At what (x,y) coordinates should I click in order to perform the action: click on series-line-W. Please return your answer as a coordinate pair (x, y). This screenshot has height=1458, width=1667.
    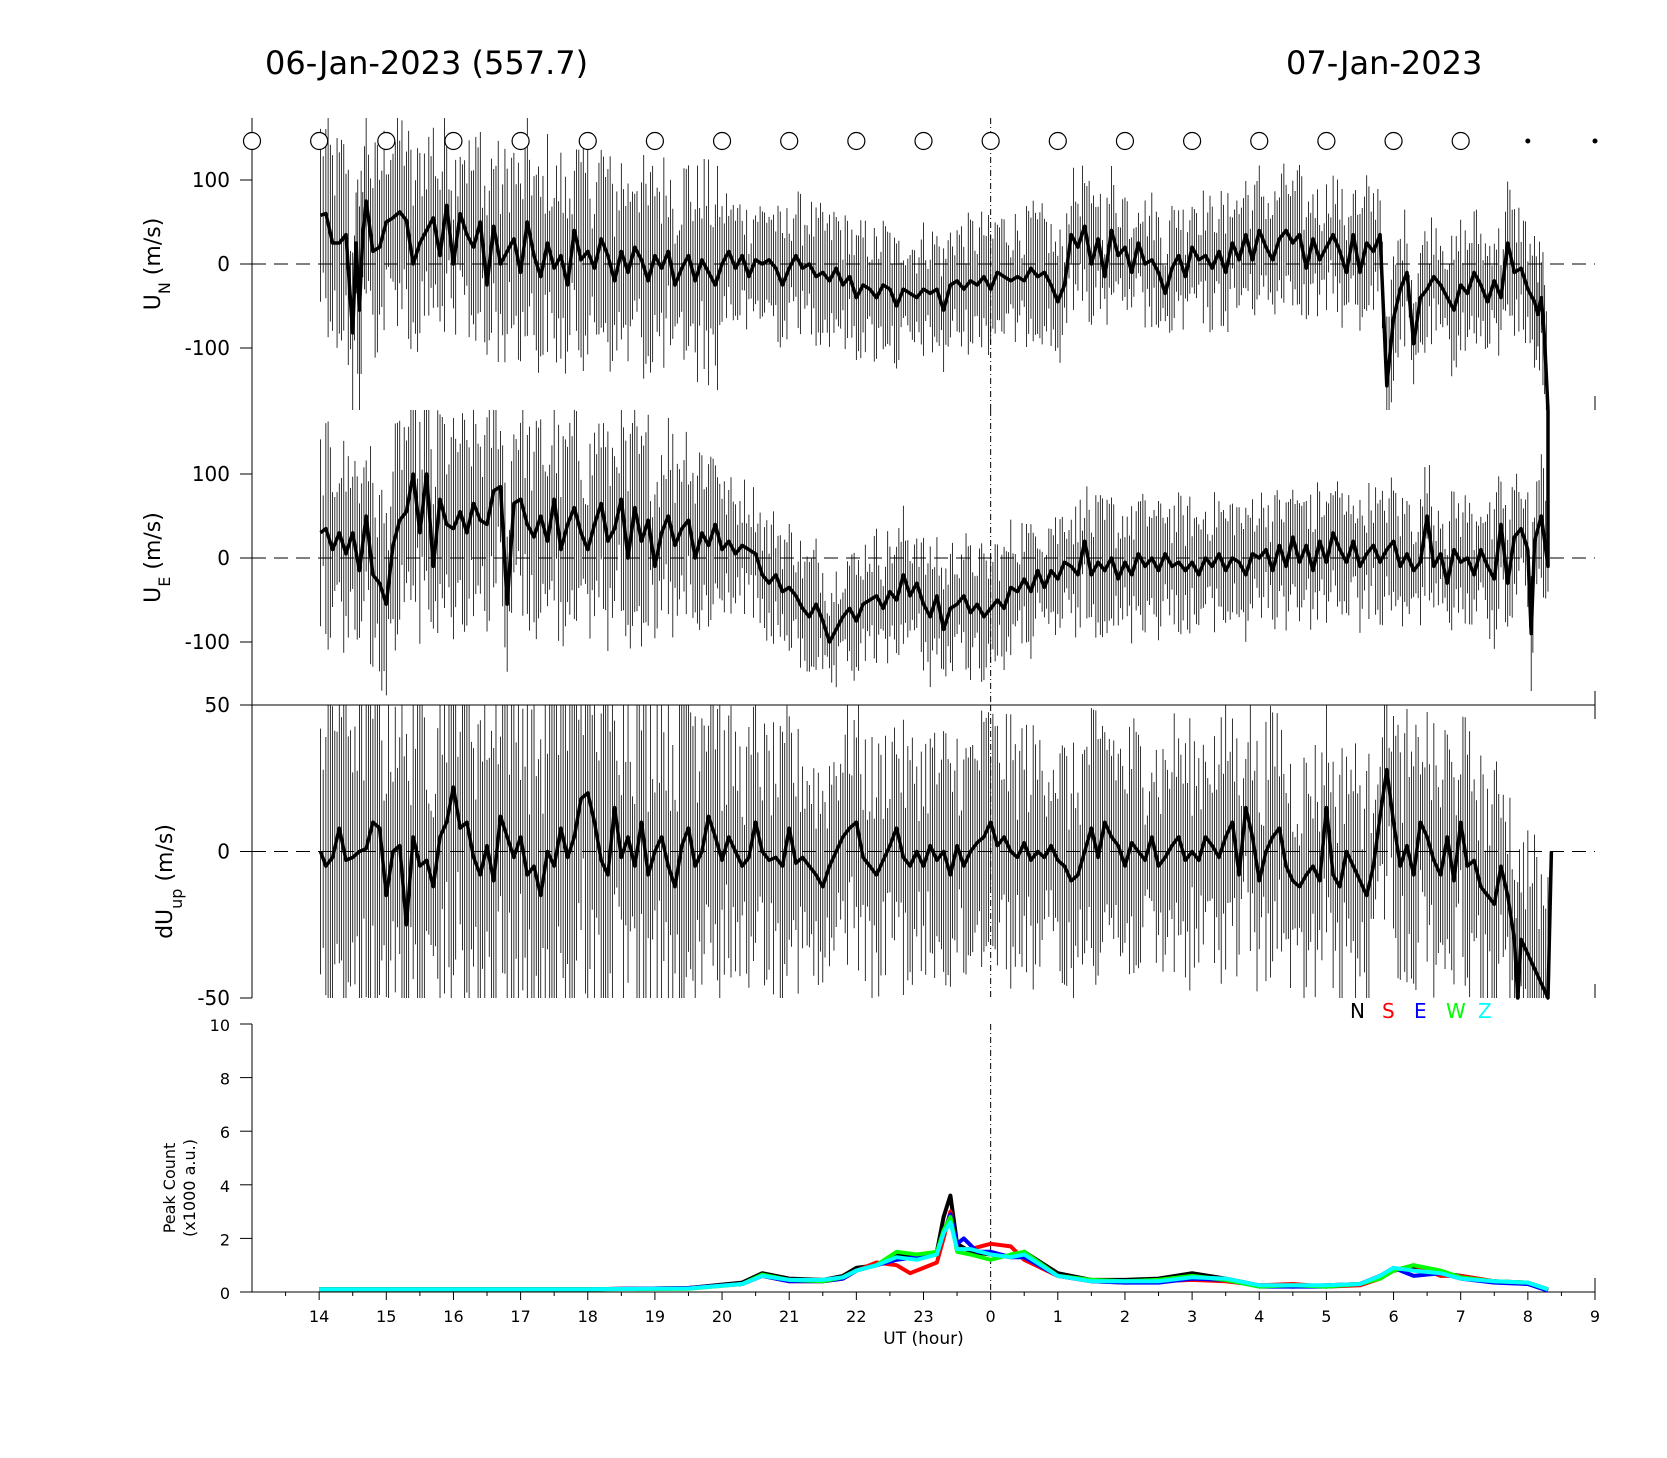
    Looking at the image, I should click on (934, 1253).